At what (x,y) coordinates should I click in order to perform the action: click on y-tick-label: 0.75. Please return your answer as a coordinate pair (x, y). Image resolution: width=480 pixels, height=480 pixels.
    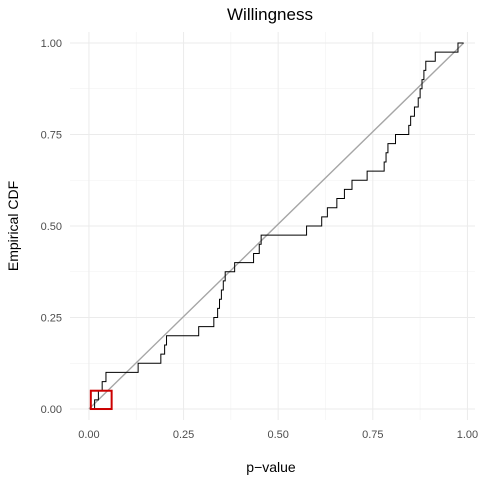
    Looking at the image, I should click on (51, 135).